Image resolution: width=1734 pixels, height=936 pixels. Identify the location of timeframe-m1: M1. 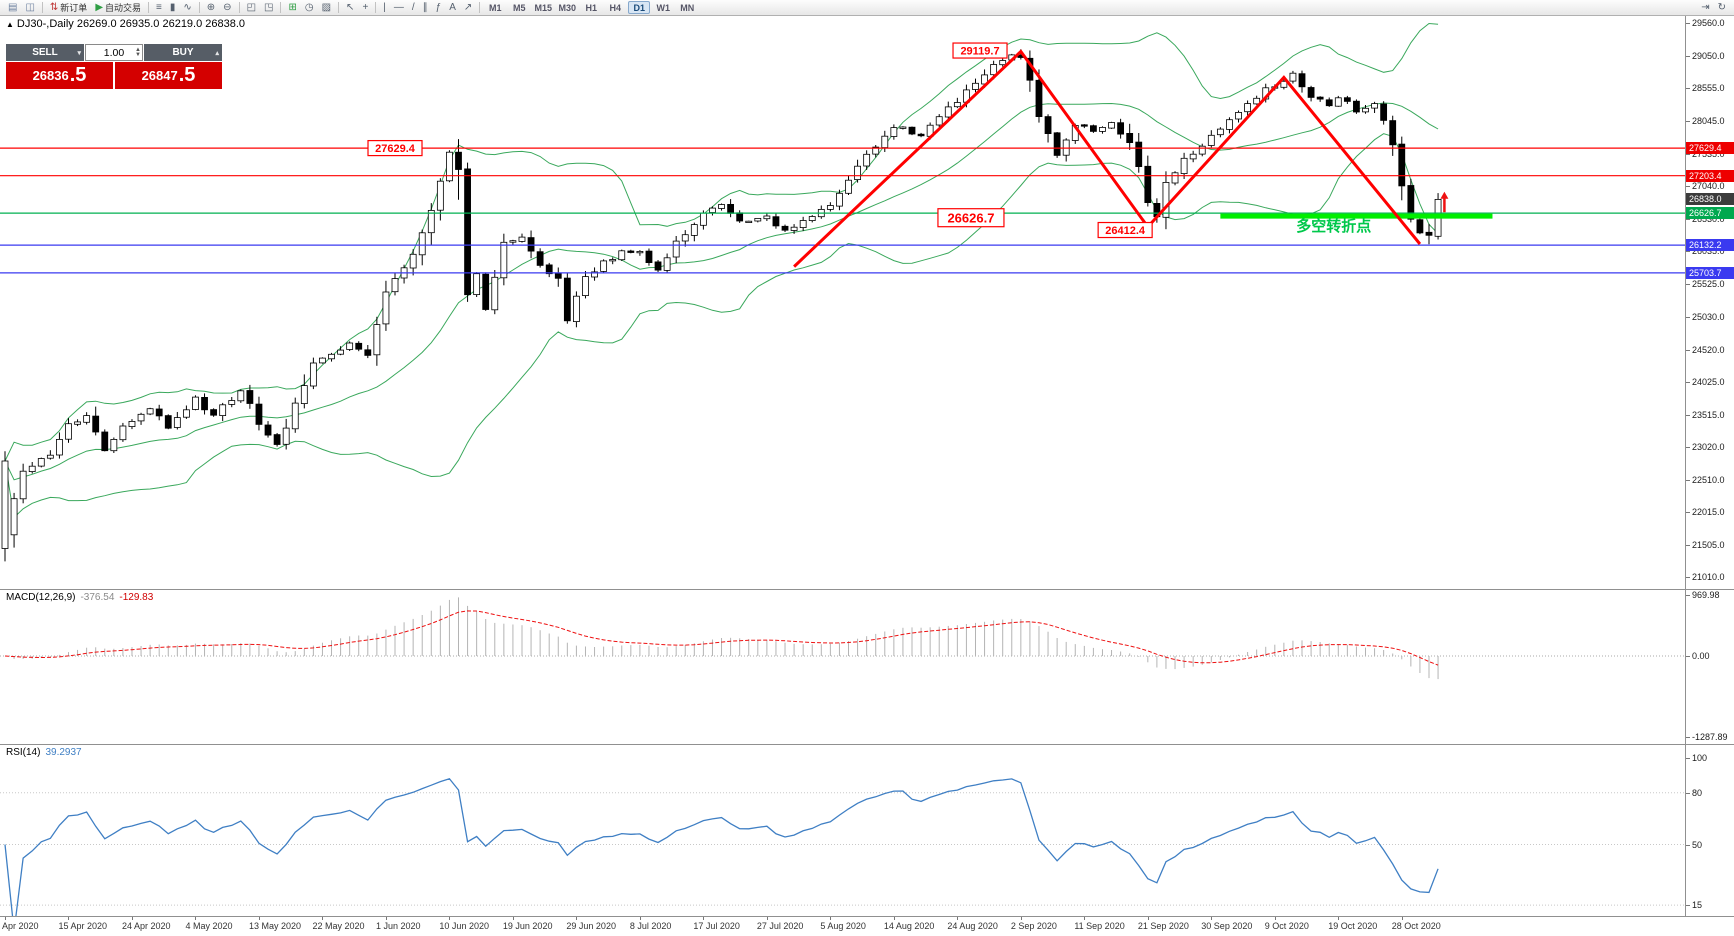
(495, 7).